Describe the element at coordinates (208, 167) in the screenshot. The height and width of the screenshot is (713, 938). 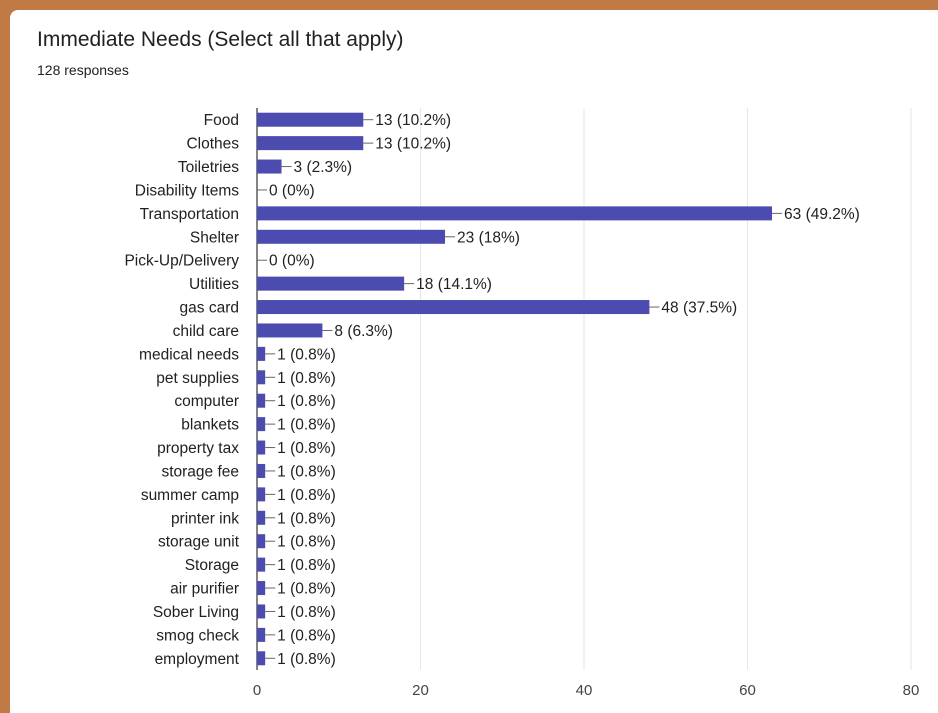
I see `category-label: Toiletries` at that location.